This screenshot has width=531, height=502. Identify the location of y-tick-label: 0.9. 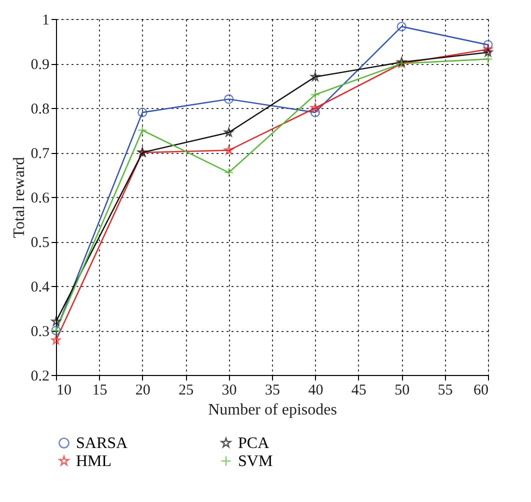
(40, 65).